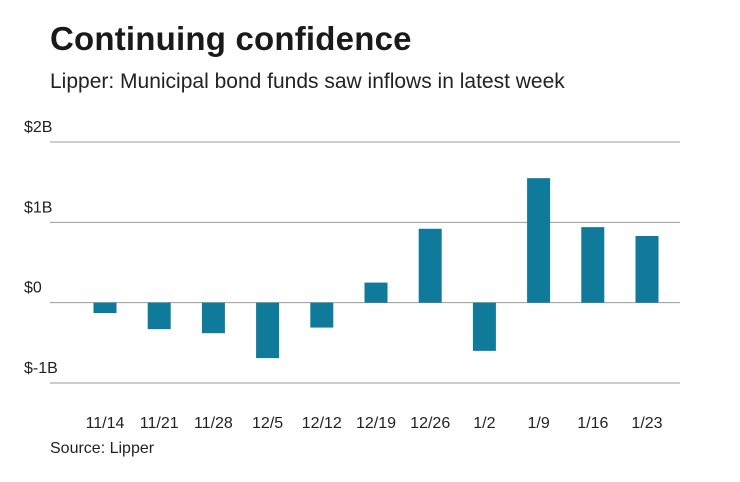 This screenshot has height=482, width=740. I want to click on y-tick-label: $0, so click(33, 288).